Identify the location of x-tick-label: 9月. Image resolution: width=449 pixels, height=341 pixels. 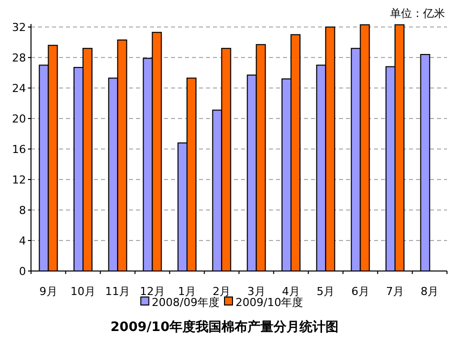
(48, 291).